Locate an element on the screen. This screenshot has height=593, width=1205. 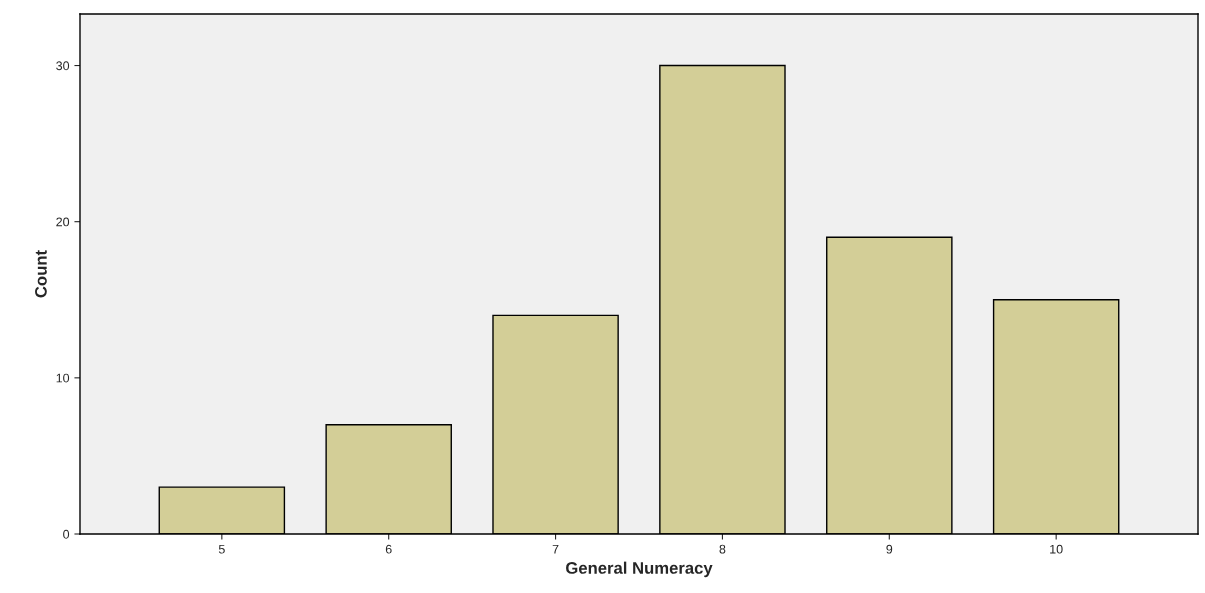
y-tick-label: 10 is located at coordinates (63, 378).